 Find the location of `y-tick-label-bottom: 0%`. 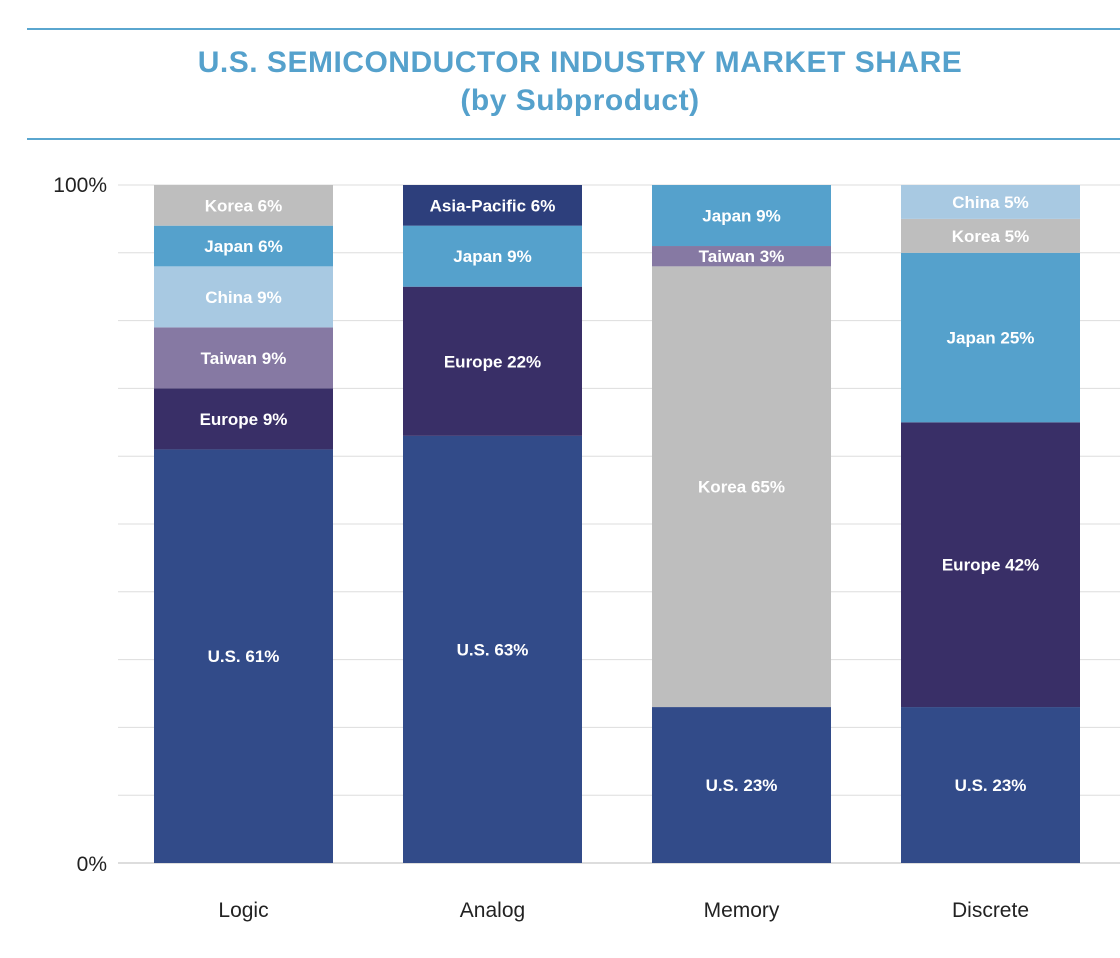

y-tick-label-bottom: 0% is located at coordinates (92, 864).